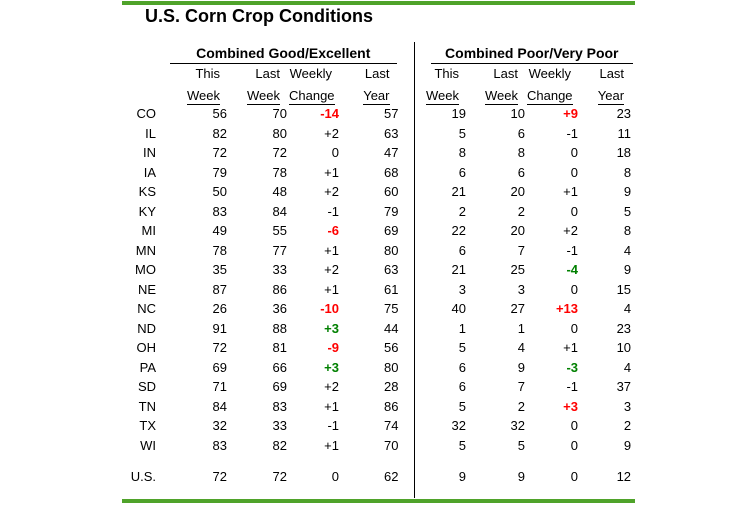 Image resolution: width=756 pixels, height=516 pixels. Describe the element at coordinates (624, 289) in the screenshot. I see `poor-last-year-cell: 15` at that location.